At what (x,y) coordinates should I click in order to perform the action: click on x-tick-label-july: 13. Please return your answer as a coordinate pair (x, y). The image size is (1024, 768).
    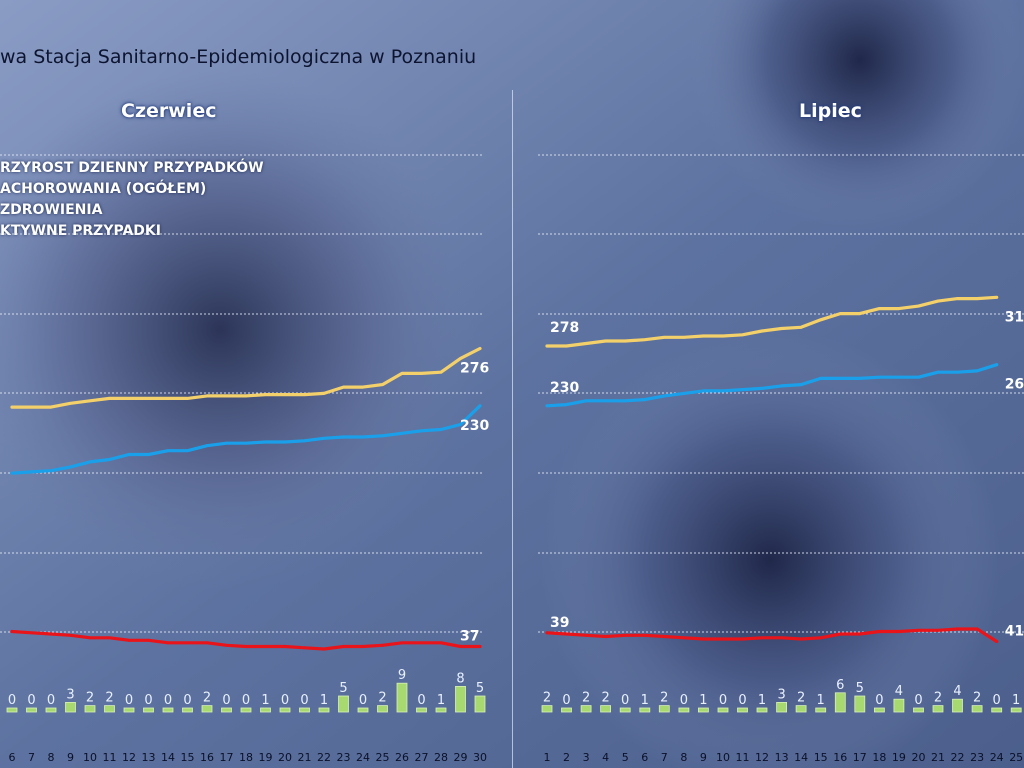
    Looking at the image, I should click on (782, 757).